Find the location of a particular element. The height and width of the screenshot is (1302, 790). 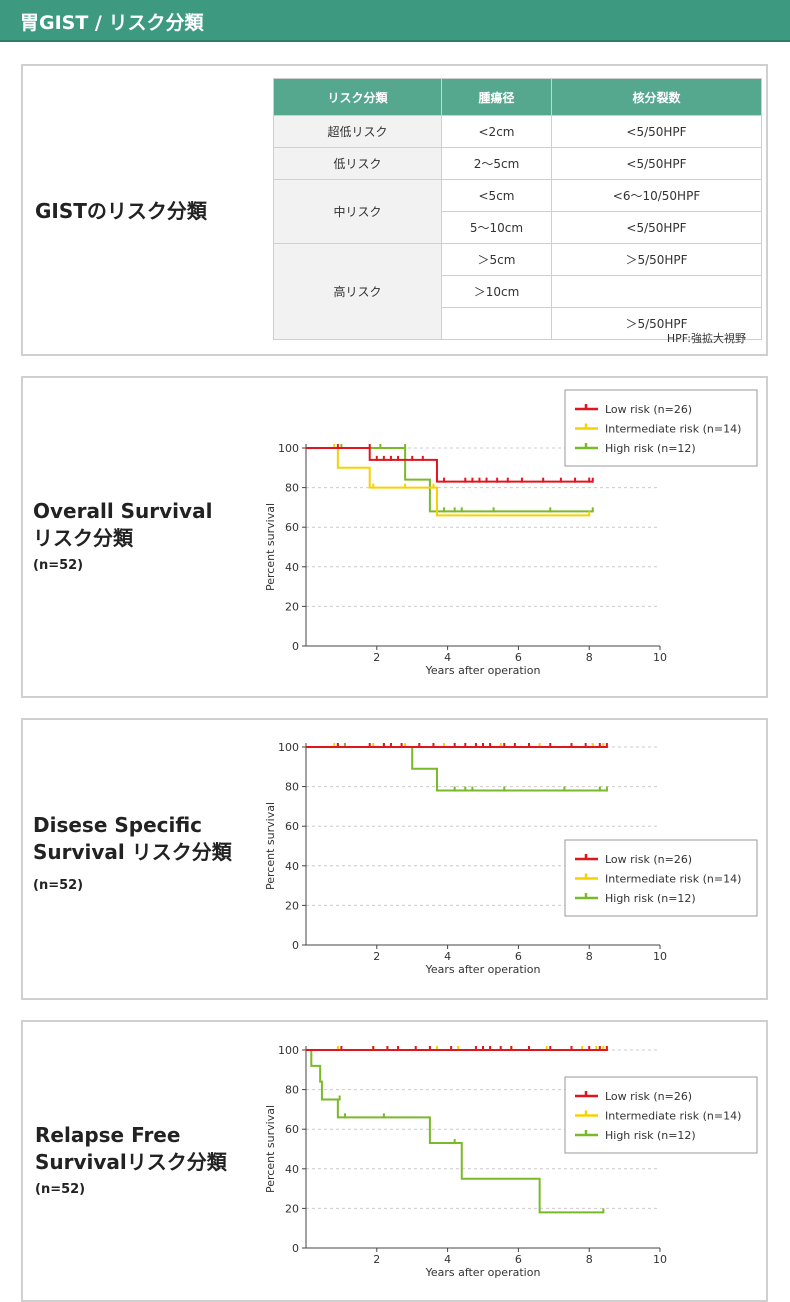

chart-title-line1: Disese Specific is located at coordinates (118, 825).